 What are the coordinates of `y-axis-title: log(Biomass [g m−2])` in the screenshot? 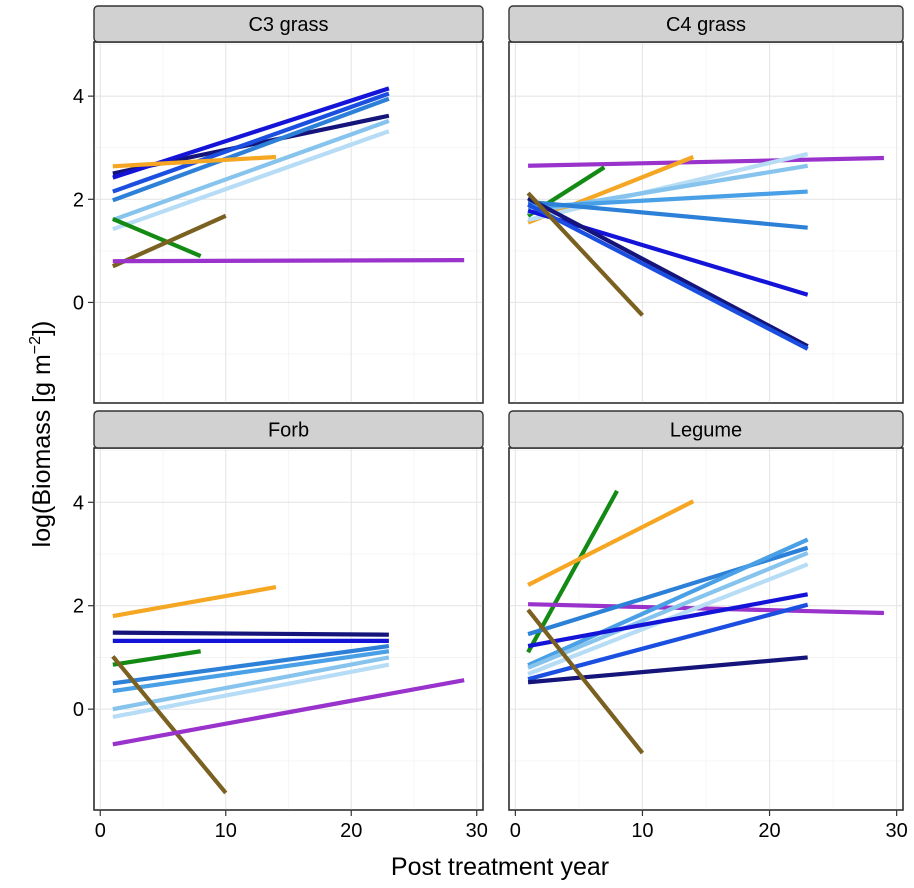 It's located at (41, 434).